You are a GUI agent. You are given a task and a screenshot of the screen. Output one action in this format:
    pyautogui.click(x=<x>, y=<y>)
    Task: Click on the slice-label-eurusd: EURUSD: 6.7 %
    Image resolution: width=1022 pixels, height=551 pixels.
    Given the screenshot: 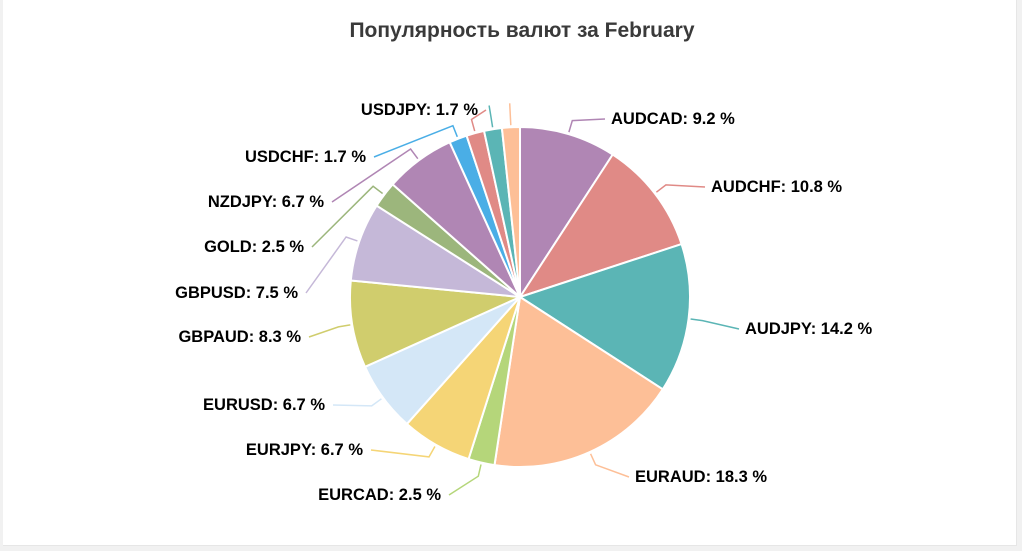 What is the action you would take?
    pyautogui.click(x=264, y=405)
    